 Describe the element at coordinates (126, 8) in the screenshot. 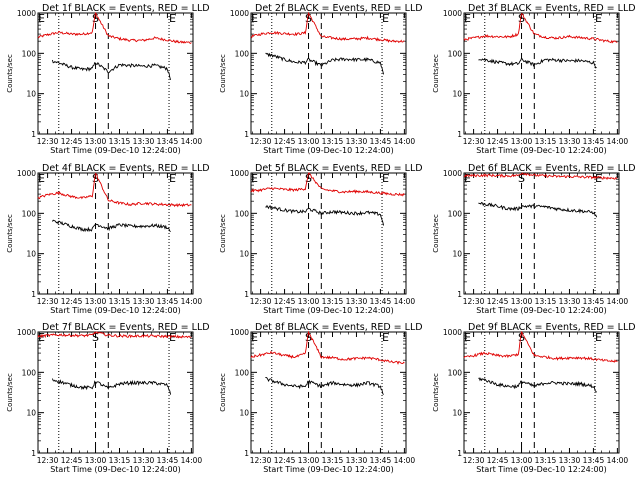

I see `panel-title: Det 1f BLACK = Events, RED = LLD` at that location.